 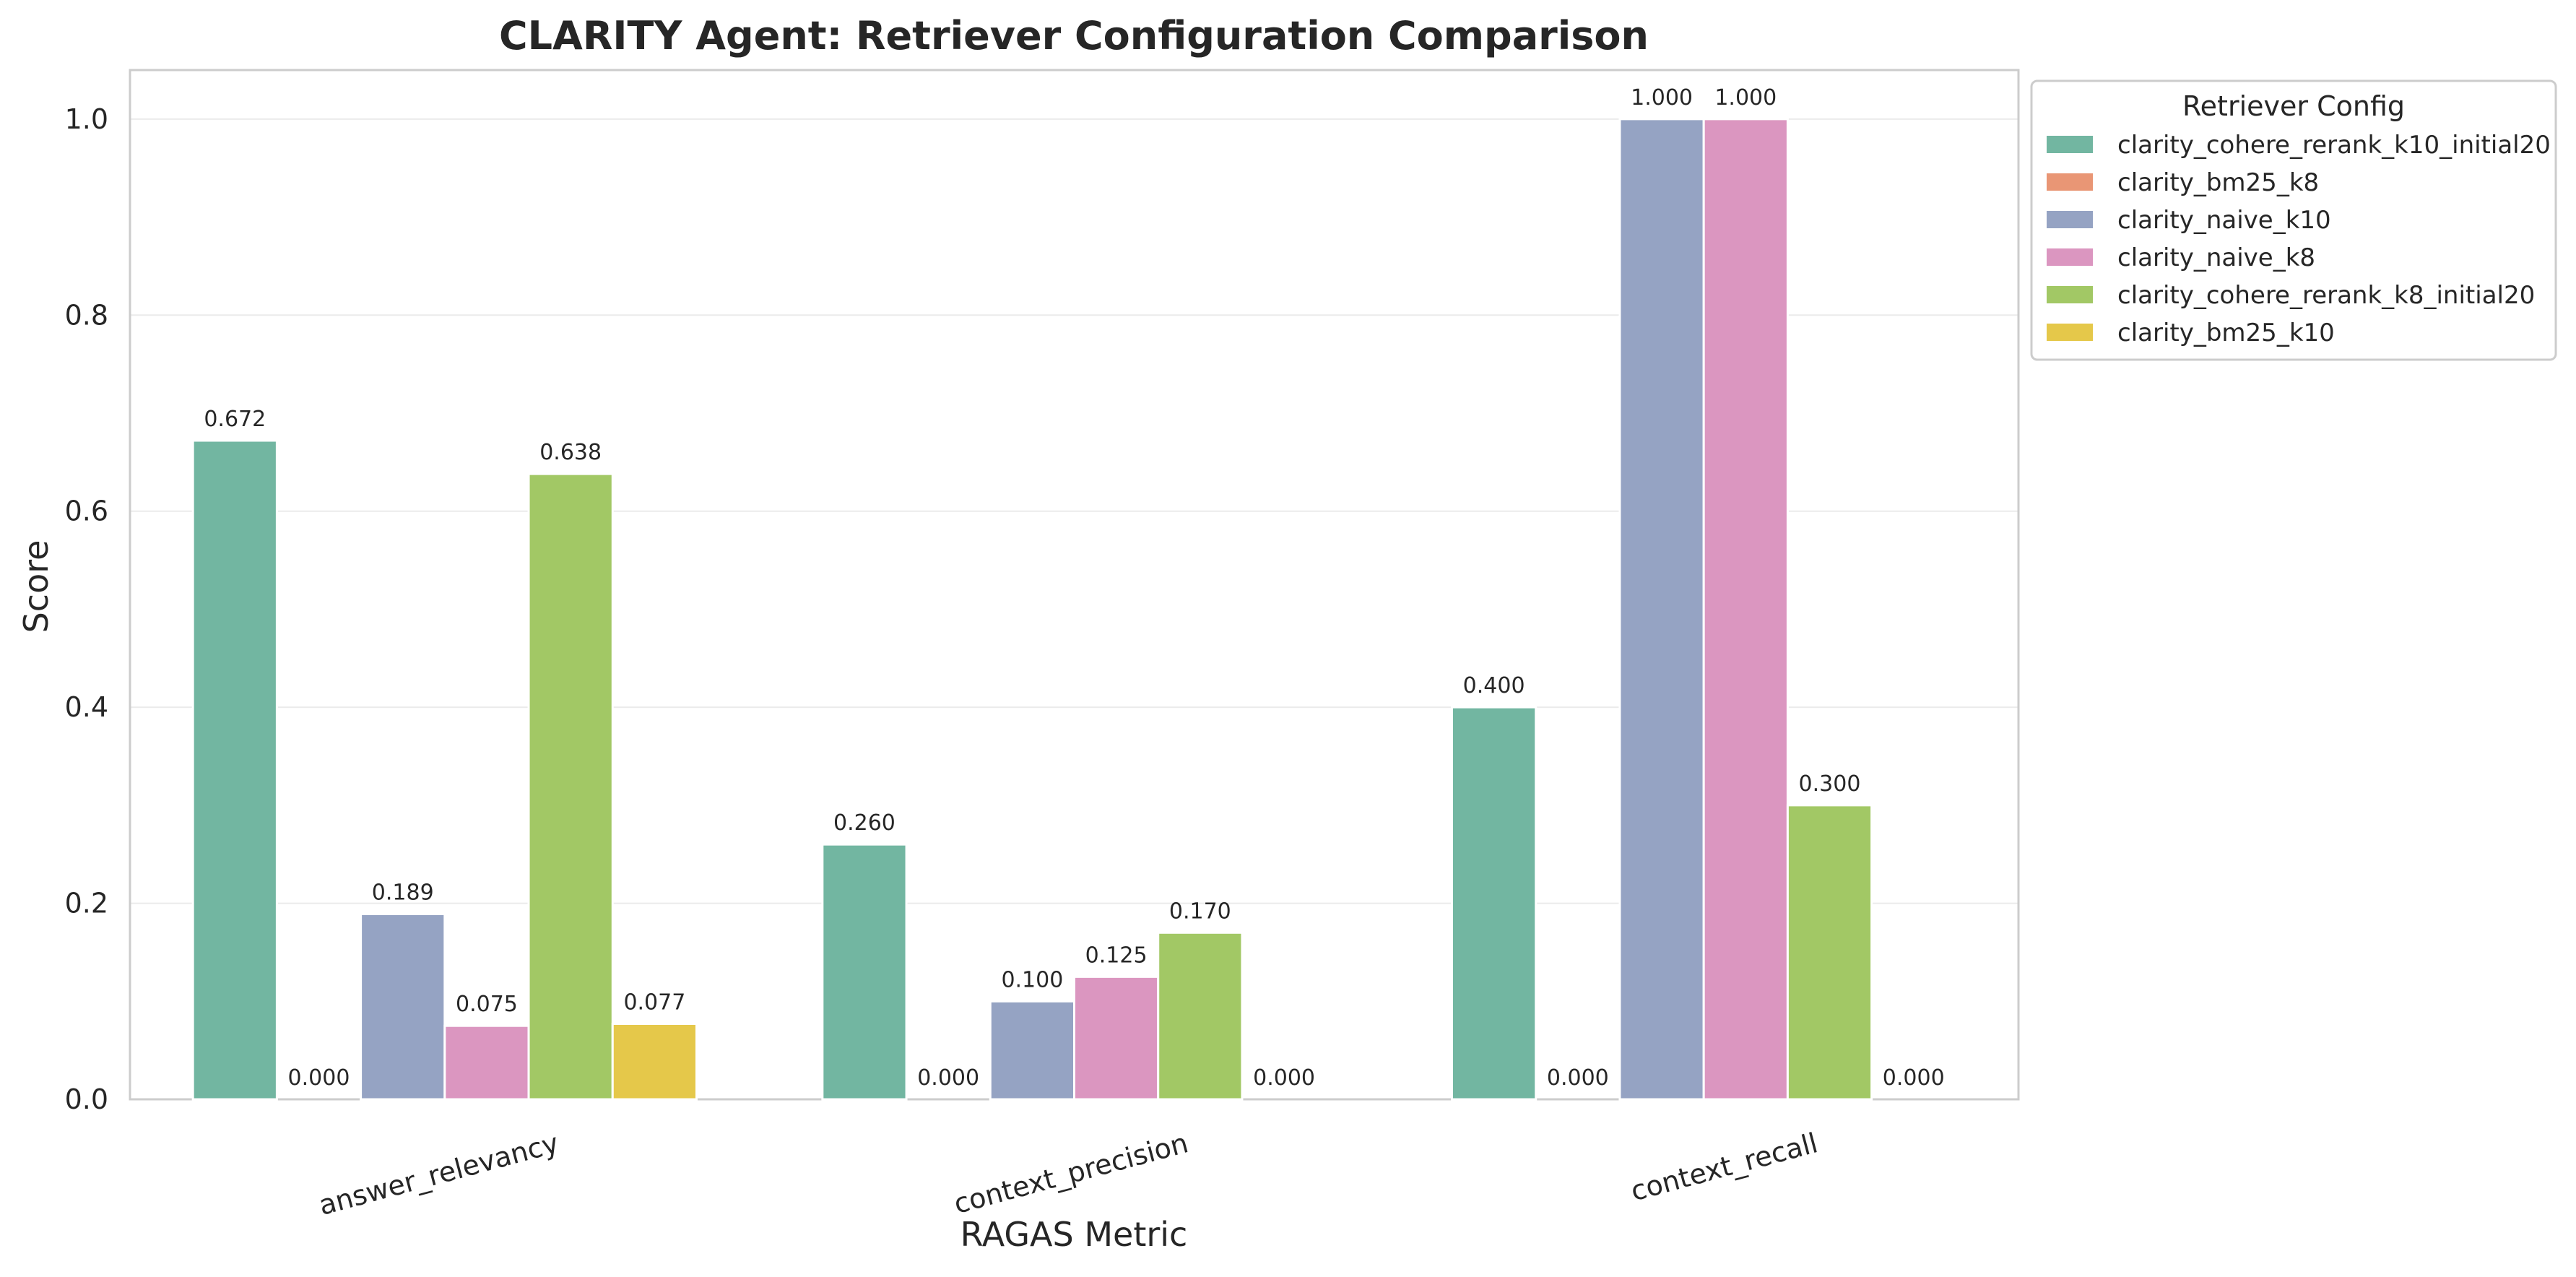 I want to click on y-tick-label: 1.0, so click(x=86, y=119).